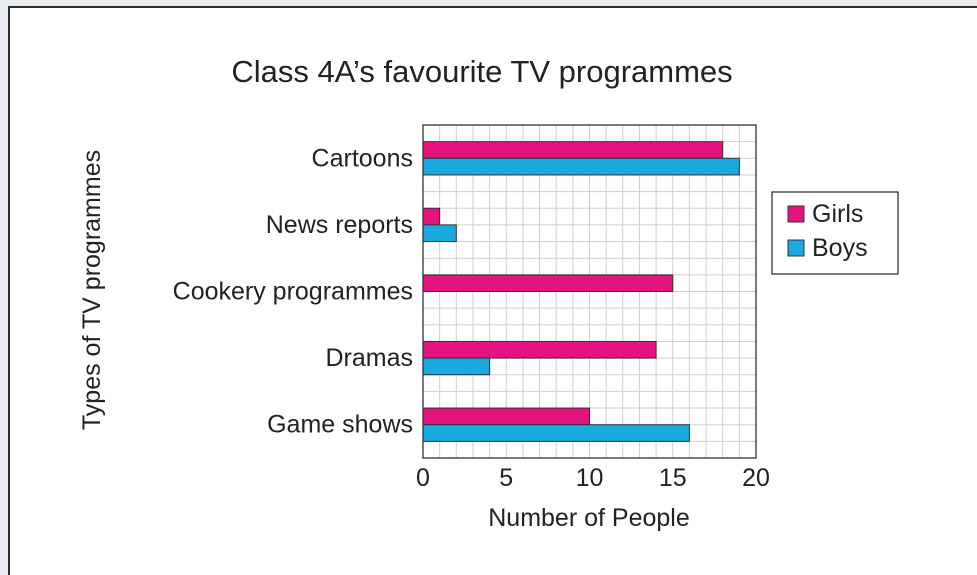 This screenshot has width=977, height=575. What do you see at coordinates (339, 225) in the screenshot?
I see `category-label: News reports` at bounding box center [339, 225].